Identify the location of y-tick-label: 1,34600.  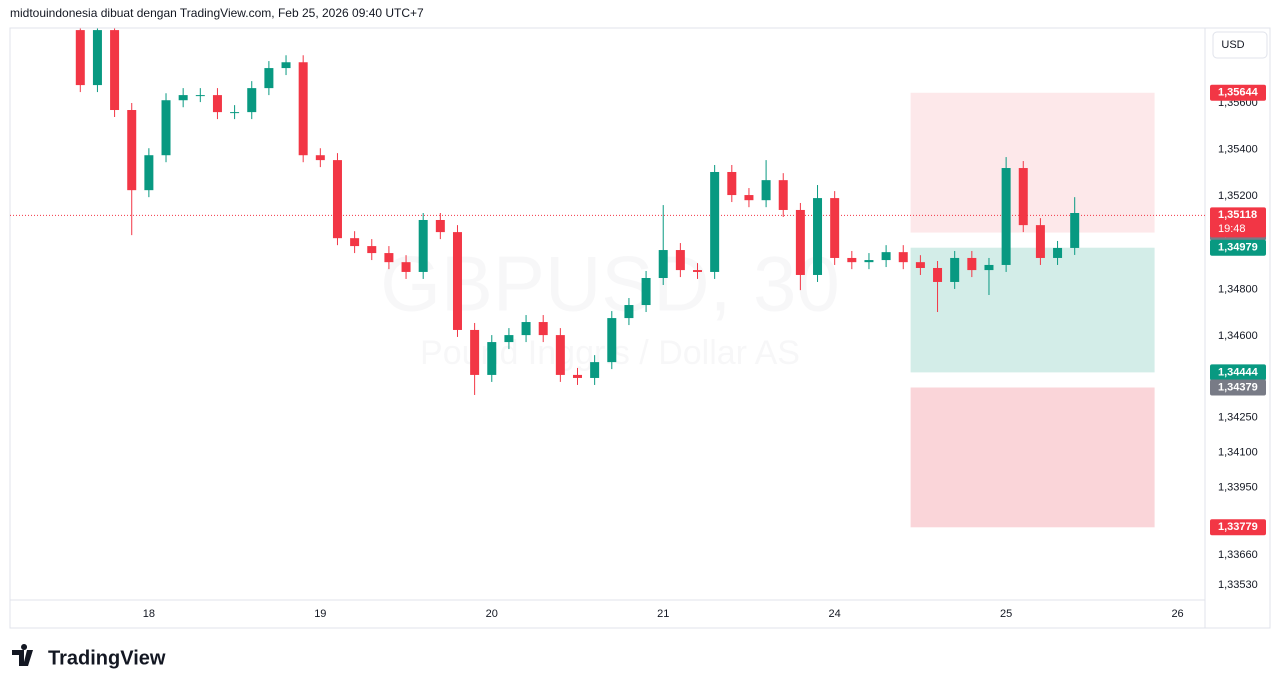
(1238, 336).